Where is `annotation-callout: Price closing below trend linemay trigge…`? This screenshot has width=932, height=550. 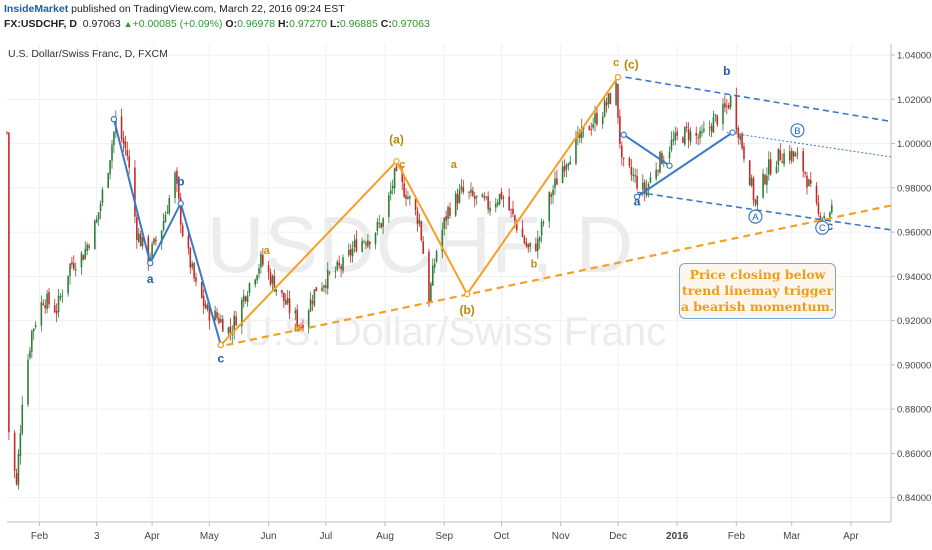 annotation-callout: Price closing below trend linemay trigge… is located at coordinates (757, 291).